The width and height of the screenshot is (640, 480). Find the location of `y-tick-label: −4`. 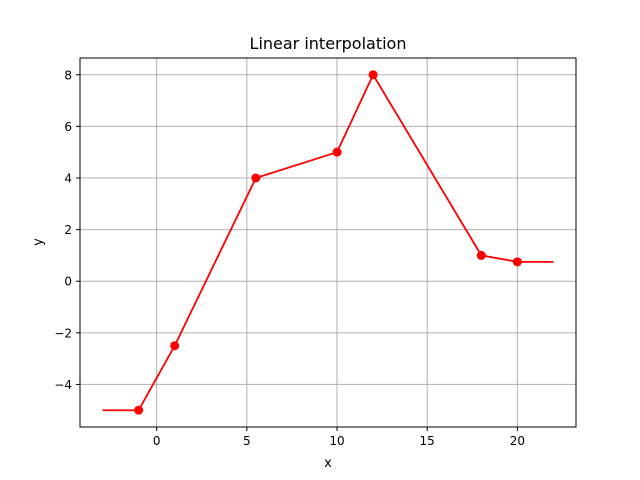

y-tick-label: −4 is located at coordinates (63, 385).